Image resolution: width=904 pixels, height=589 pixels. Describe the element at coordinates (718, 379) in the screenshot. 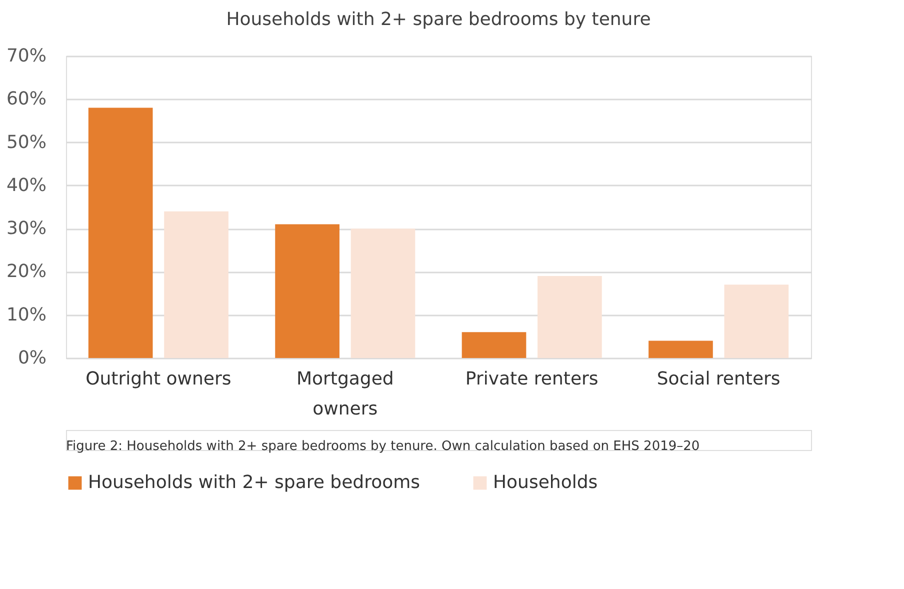

I see `x-tick-label: Social renters` at that location.